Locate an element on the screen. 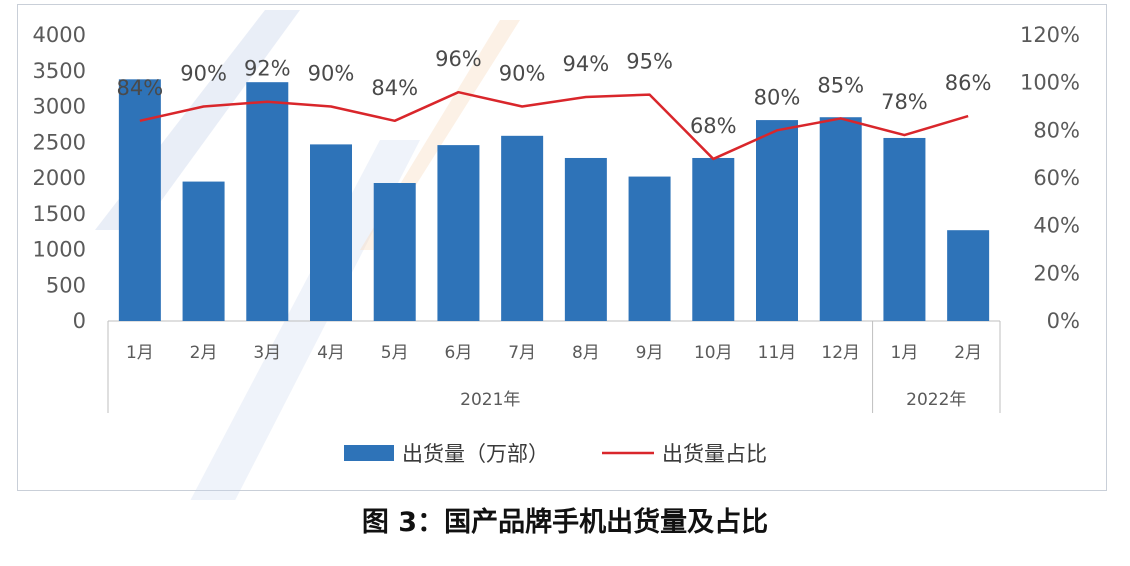 This screenshot has height=566, width=1130. y-right-tick-label: 40% is located at coordinates (1056, 226).